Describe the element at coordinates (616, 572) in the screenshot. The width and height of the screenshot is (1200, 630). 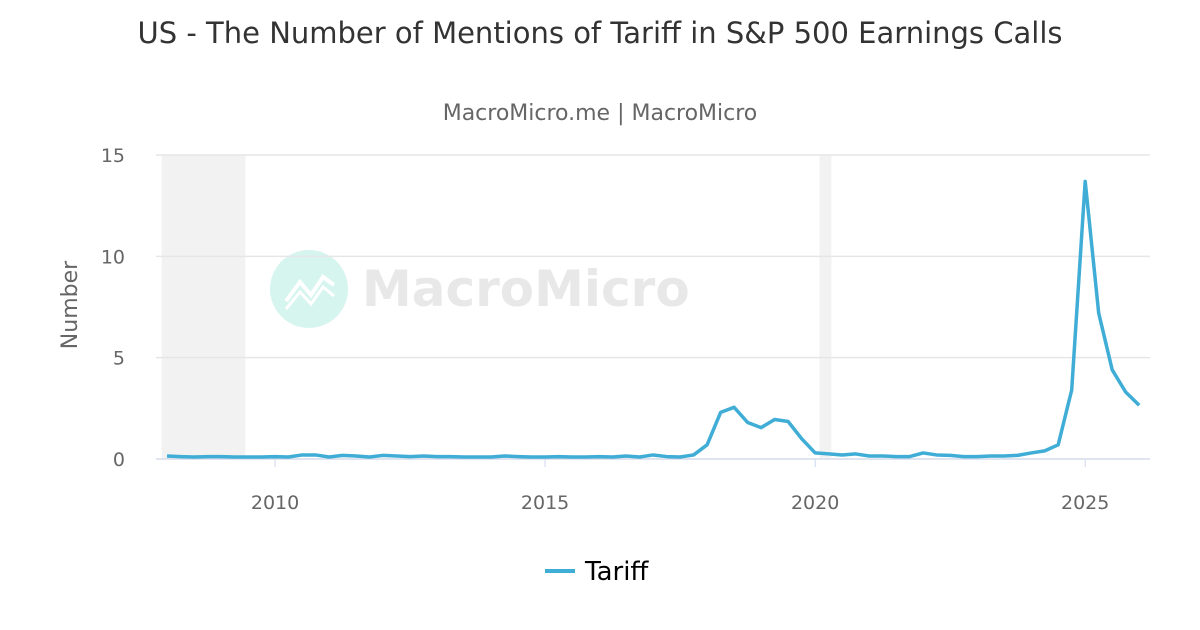
I see `legend-label: Tariff` at that location.